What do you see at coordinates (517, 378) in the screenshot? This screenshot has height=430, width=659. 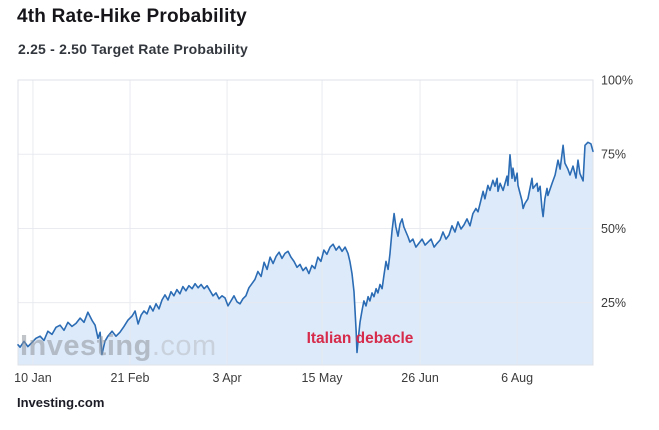 I see `x-axis-tick-label: 6 Aug` at bounding box center [517, 378].